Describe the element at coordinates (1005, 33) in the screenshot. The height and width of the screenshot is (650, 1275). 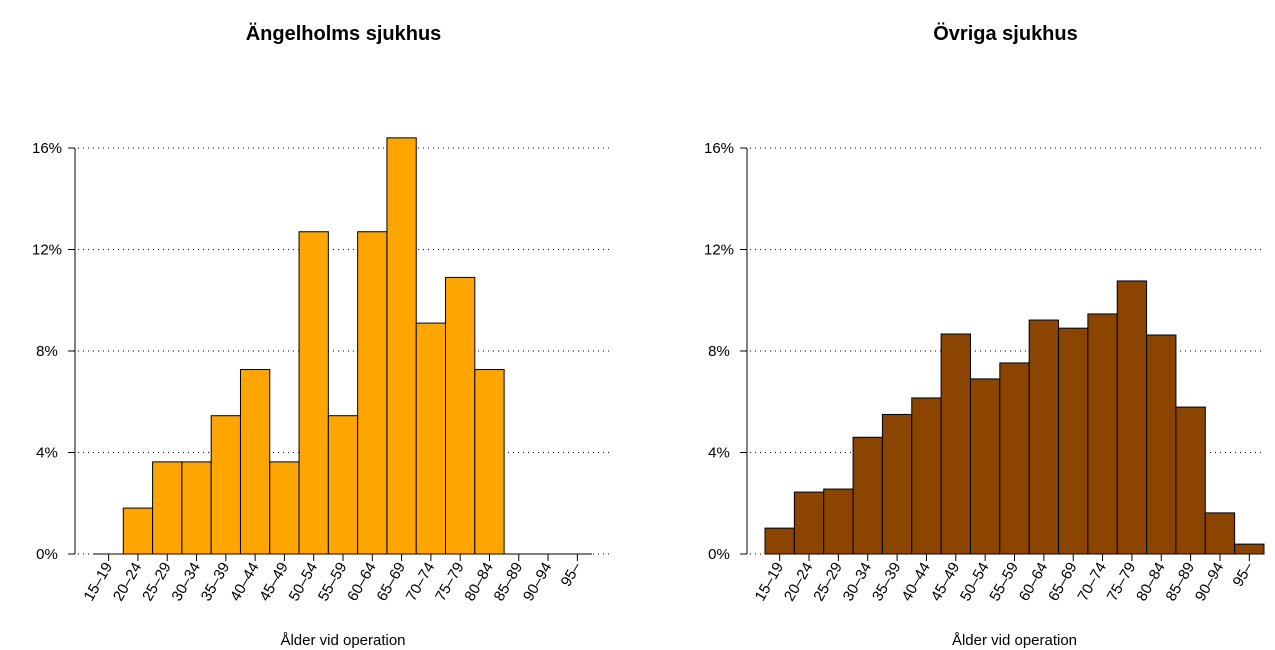
I see `chart-title: Övriga sjukhus` at that location.